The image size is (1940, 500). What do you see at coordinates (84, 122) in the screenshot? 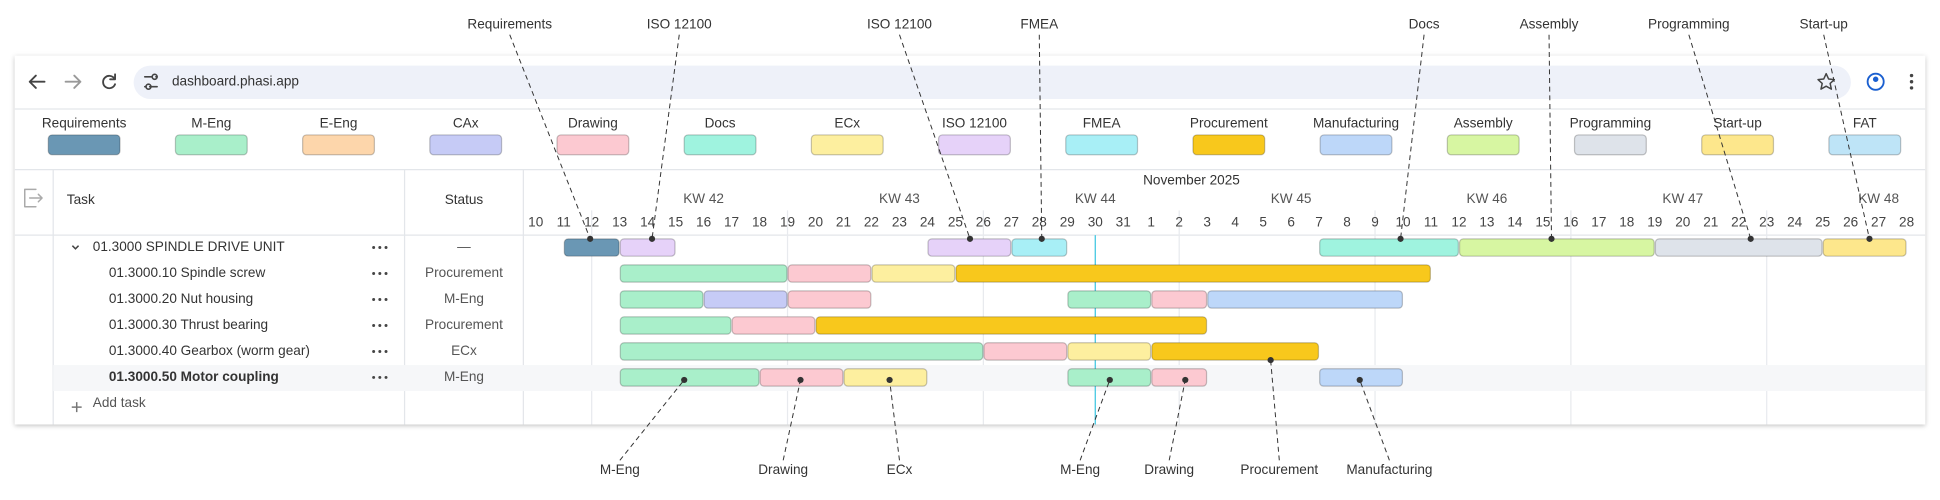
I see `legend-label: Requirements` at bounding box center [84, 122].